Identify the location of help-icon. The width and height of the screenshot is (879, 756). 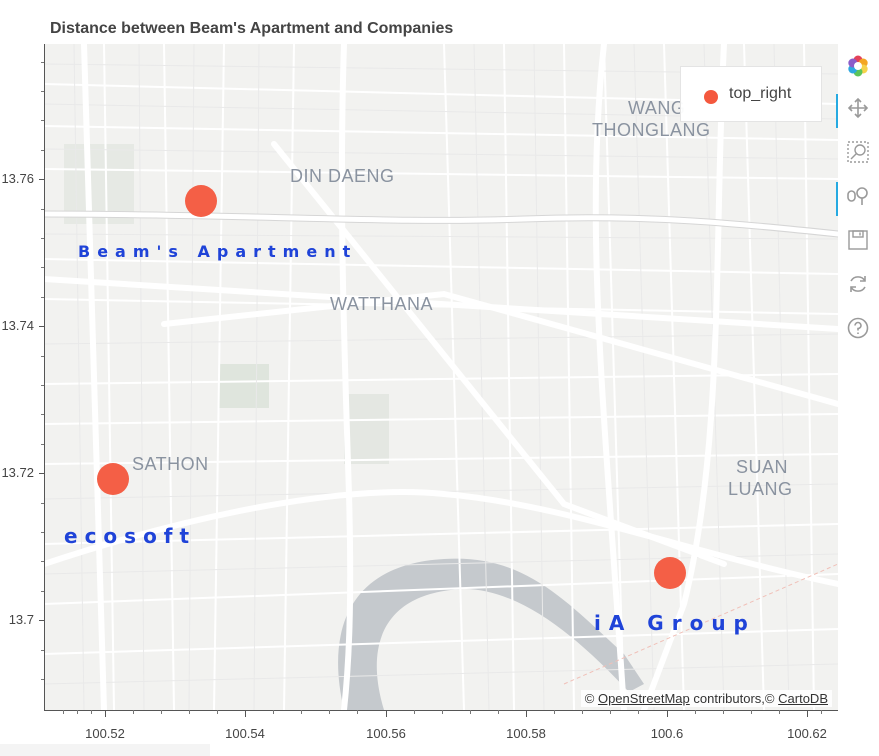
(858, 328).